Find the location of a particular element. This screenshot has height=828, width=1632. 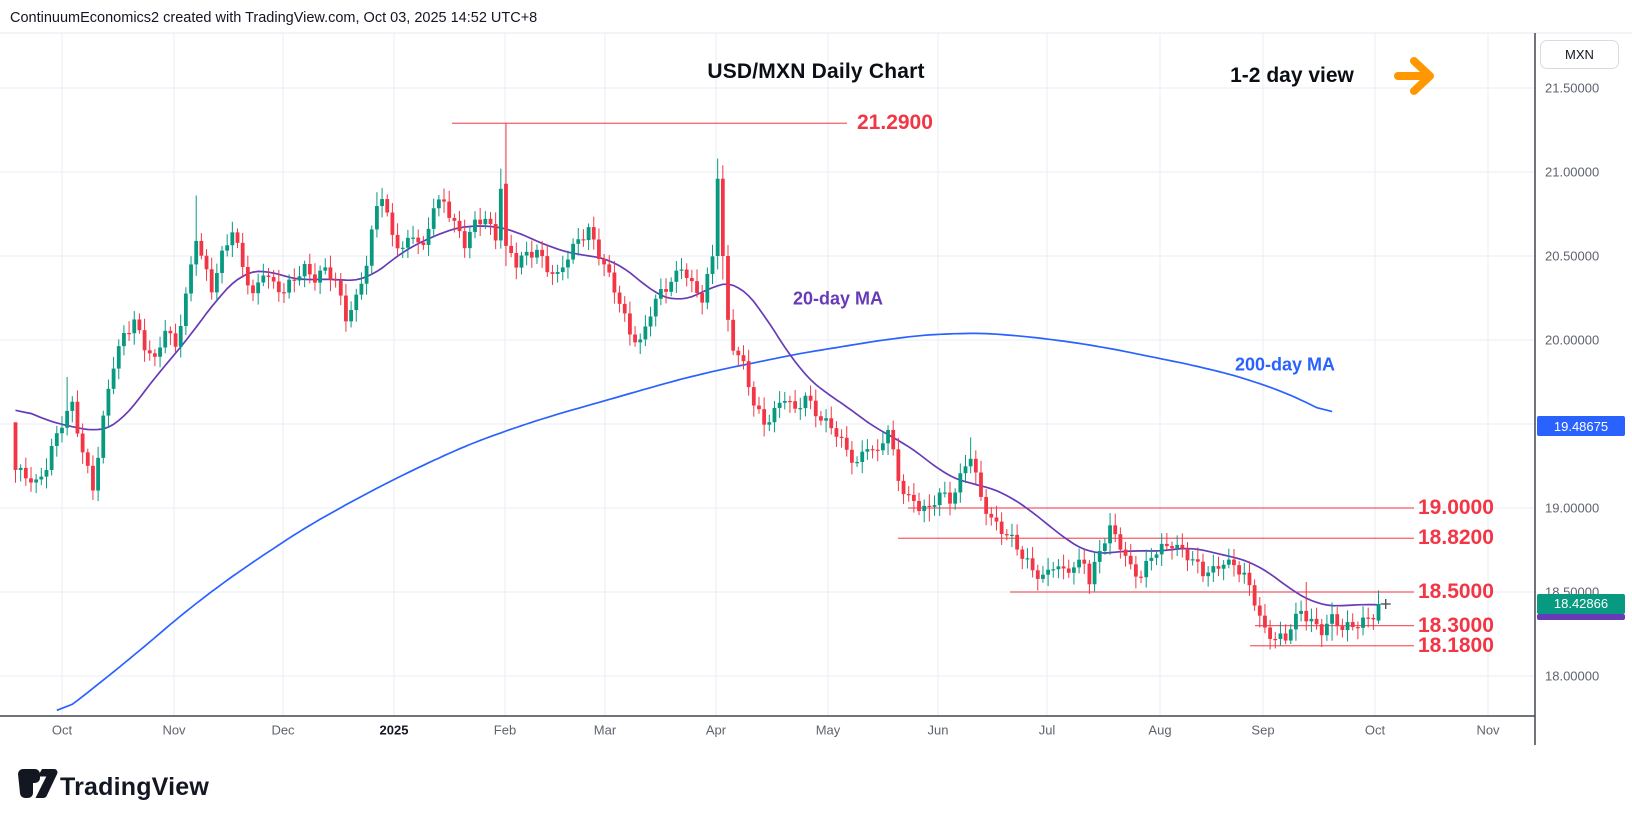

ma200-price-badge: 19.48675 is located at coordinates (1581, 426).